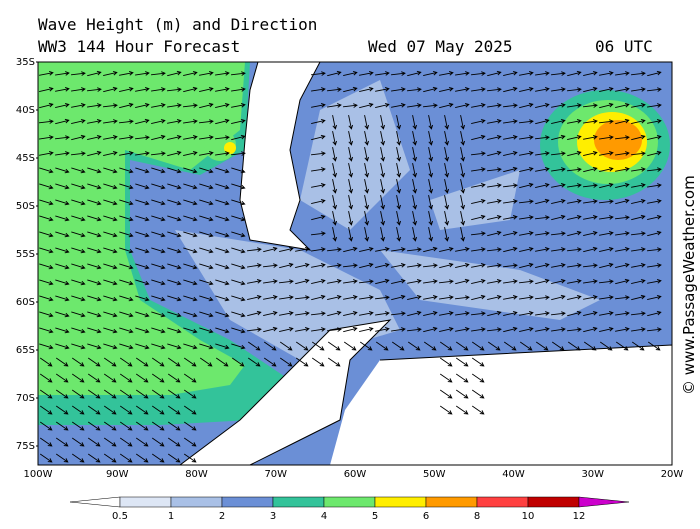 The width and height of the screenshot is (700, 529). Describe the element at coordinates (624, 46) in the screenshot. I see `time: 06 UTC` at that location.